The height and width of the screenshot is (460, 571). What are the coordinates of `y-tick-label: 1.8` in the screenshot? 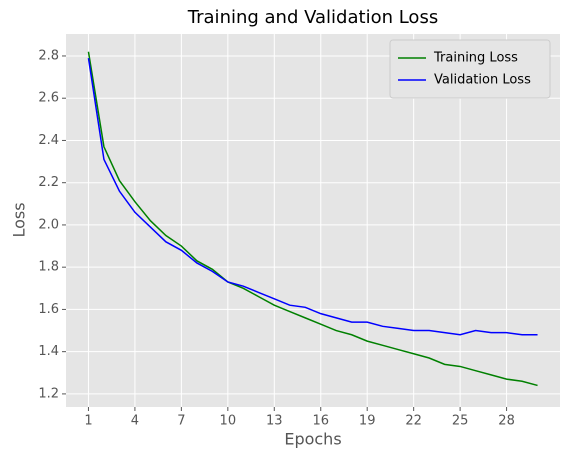 It's located at (48, 267).